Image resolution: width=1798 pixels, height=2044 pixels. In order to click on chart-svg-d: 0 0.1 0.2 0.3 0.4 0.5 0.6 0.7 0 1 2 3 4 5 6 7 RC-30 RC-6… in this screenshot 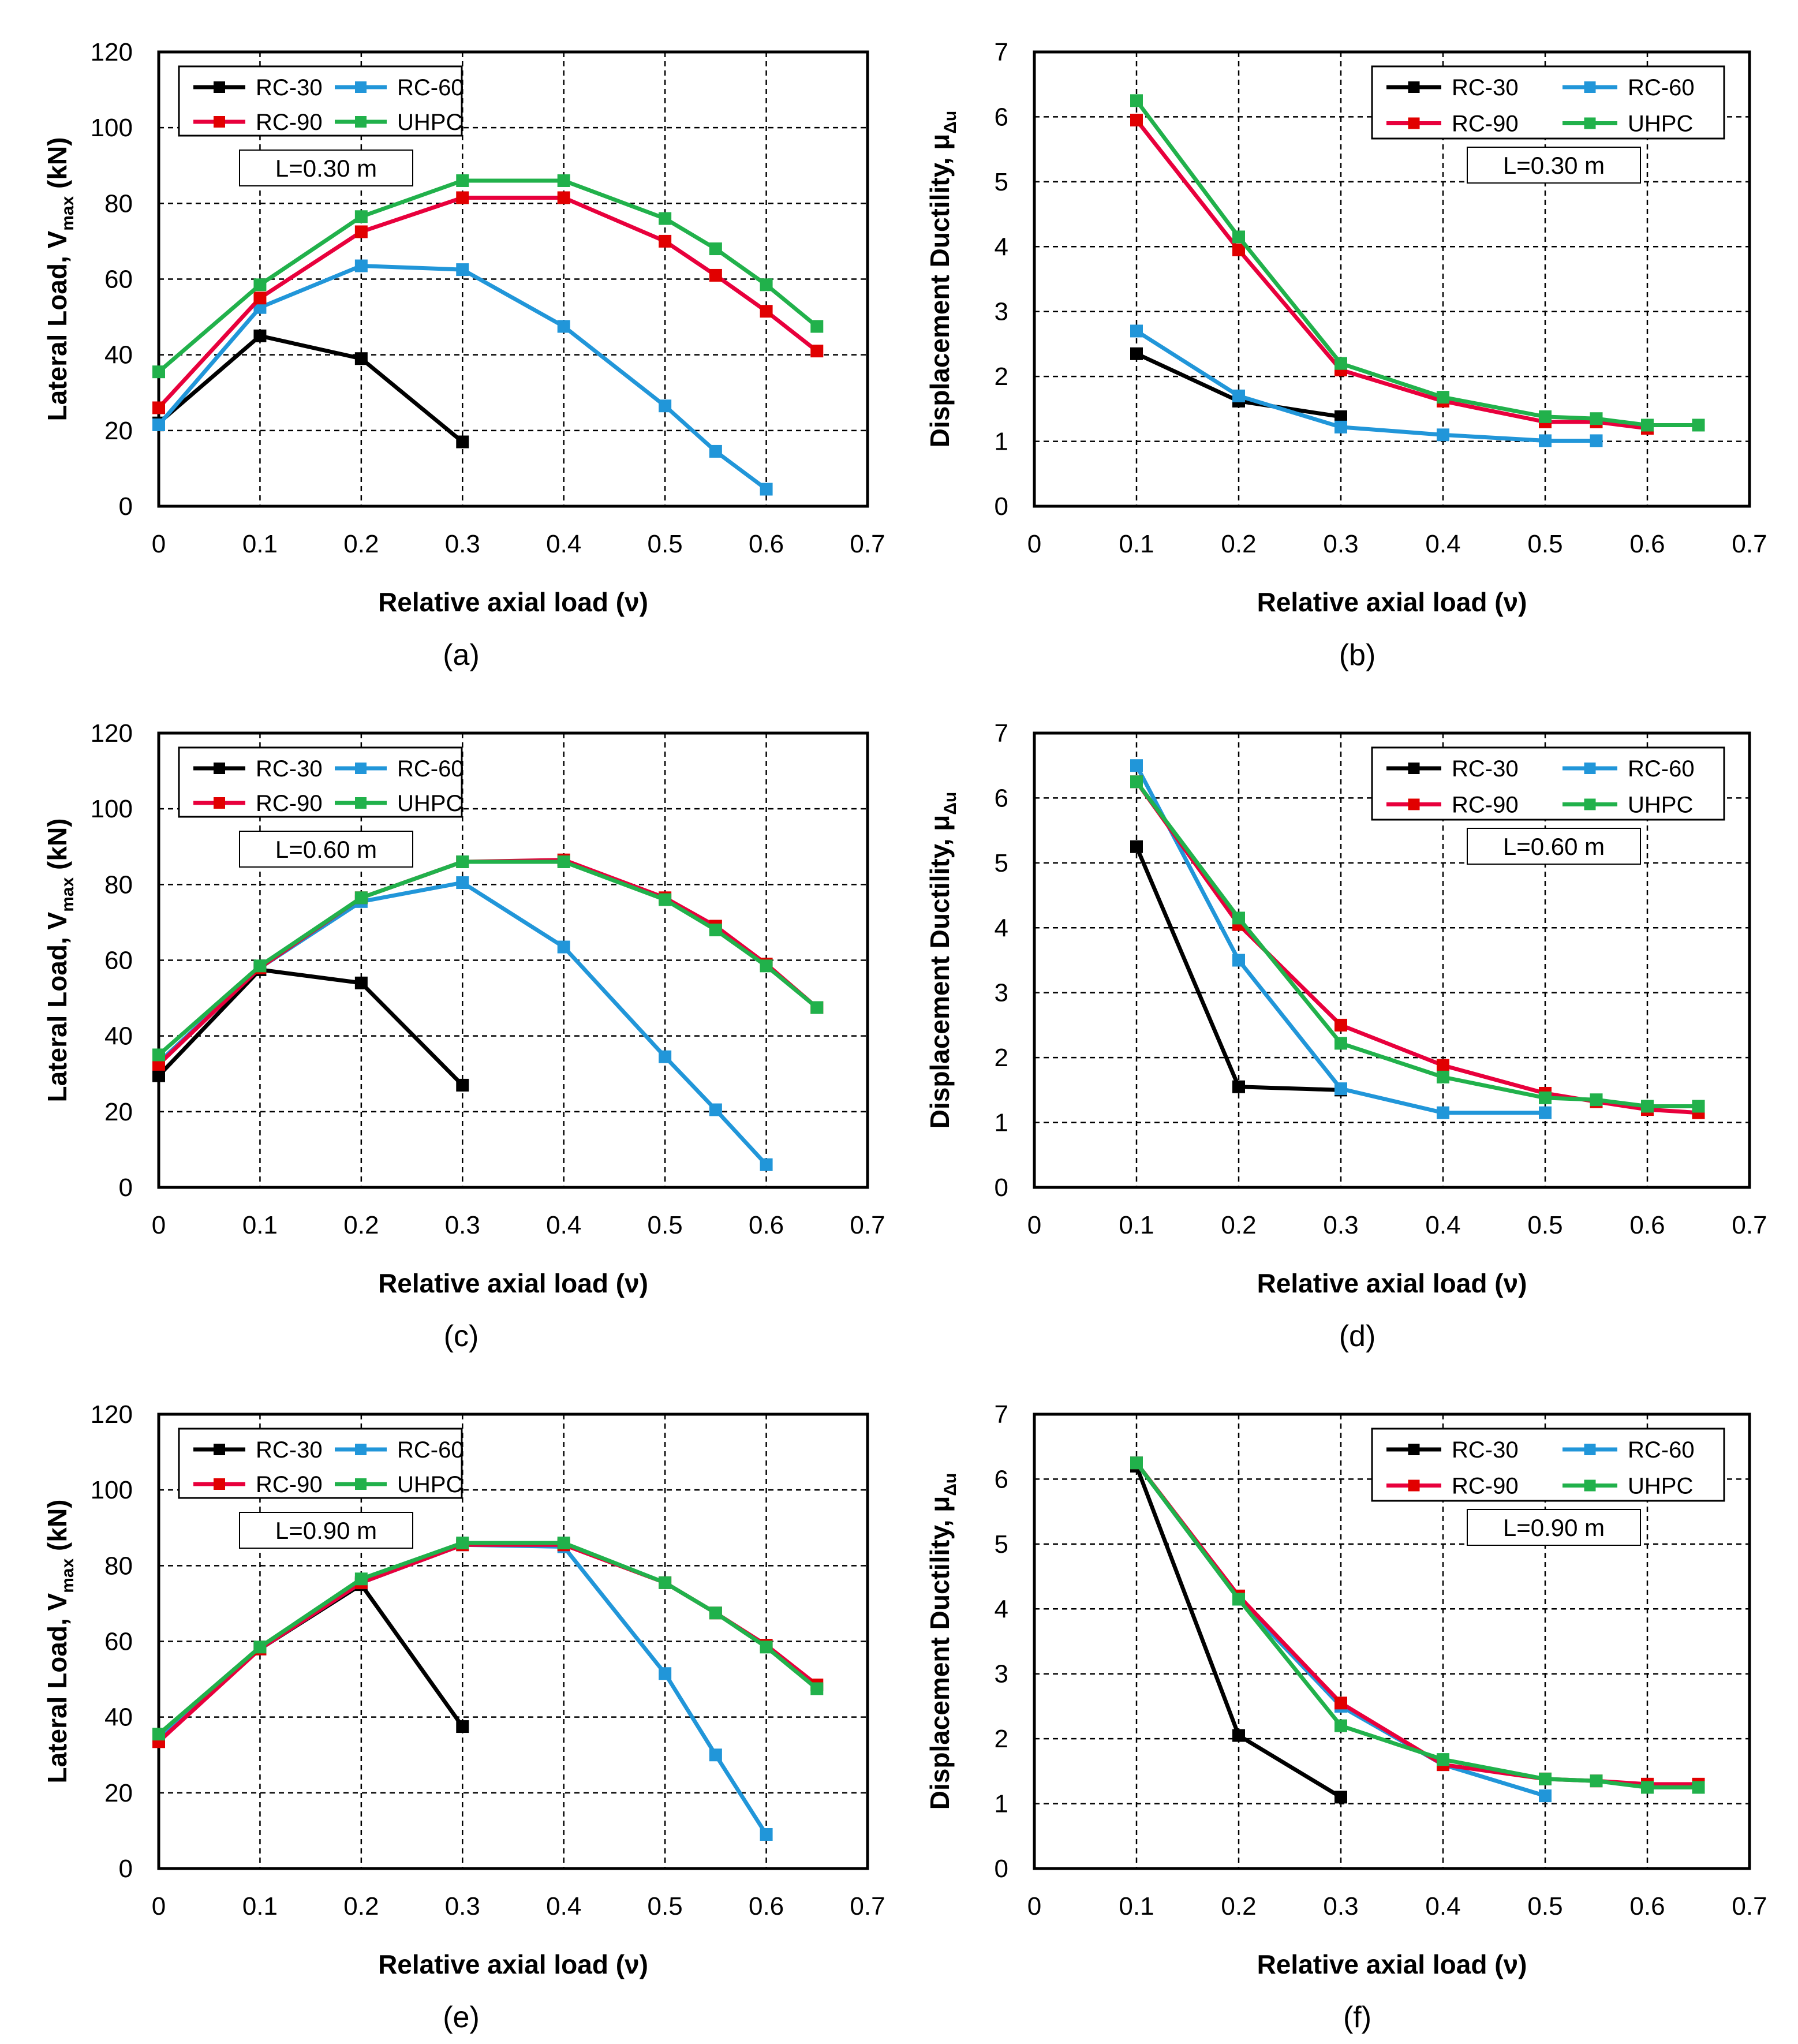, I will do `click(1346, 1036)`.